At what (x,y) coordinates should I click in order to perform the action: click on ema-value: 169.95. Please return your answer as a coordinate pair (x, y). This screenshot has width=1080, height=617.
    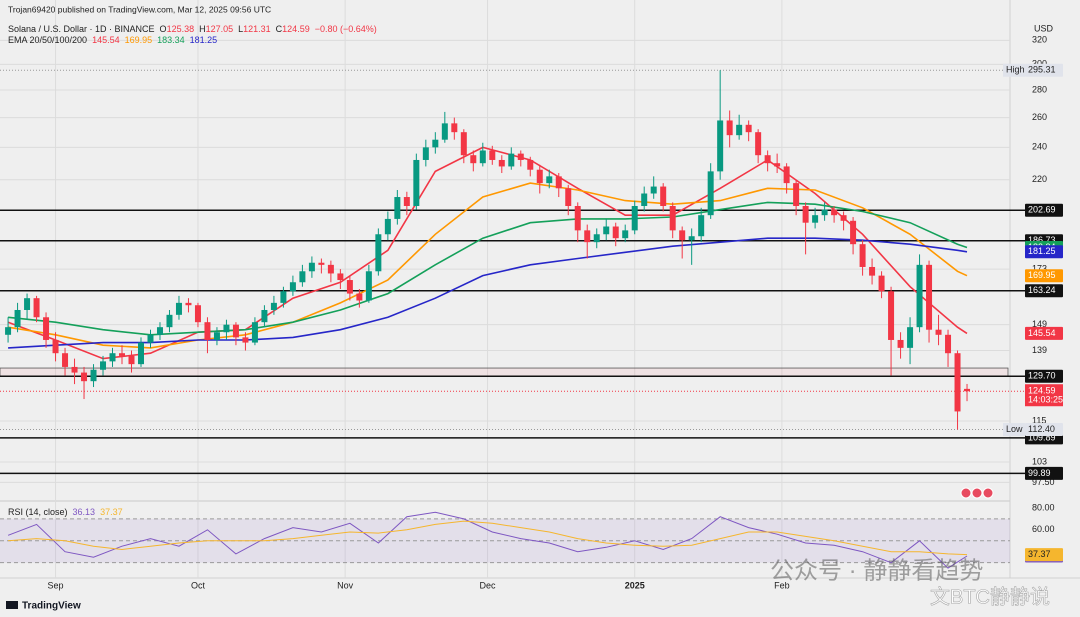
    Looking at the image, I should click on (139, 40).